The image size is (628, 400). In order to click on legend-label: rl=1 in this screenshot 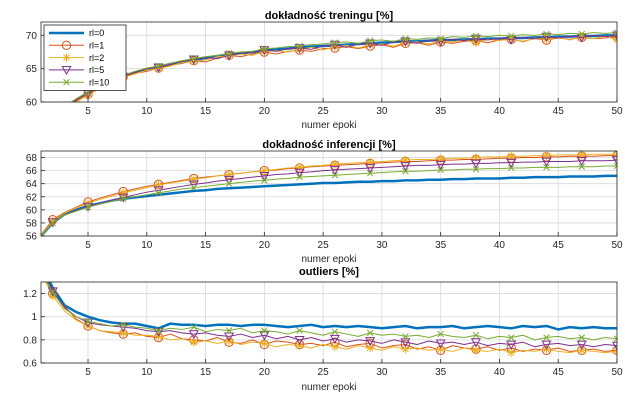, I will do `click(96, 46)`.